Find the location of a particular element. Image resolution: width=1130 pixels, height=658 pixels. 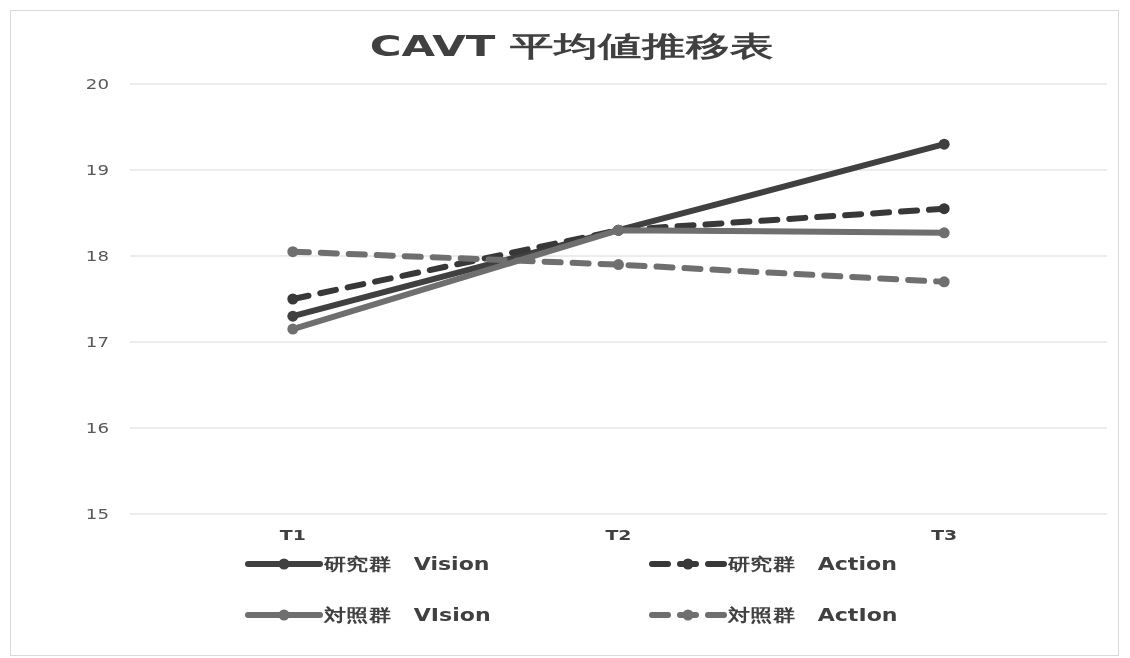

x-tick-label: T3 is located at coordinates (944, 535).